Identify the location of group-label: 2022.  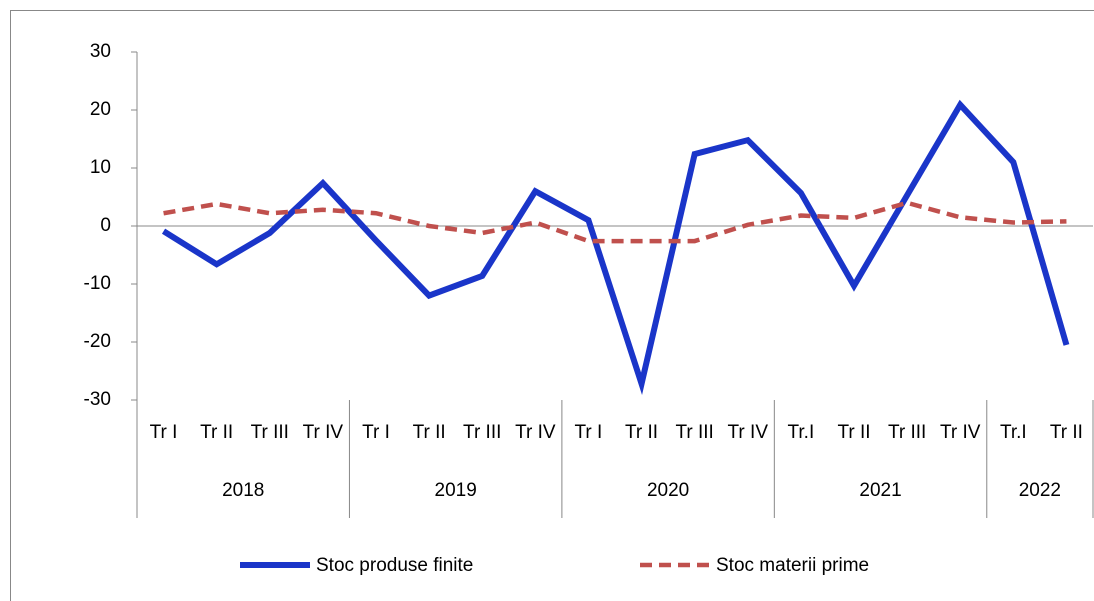
(1040, 490).